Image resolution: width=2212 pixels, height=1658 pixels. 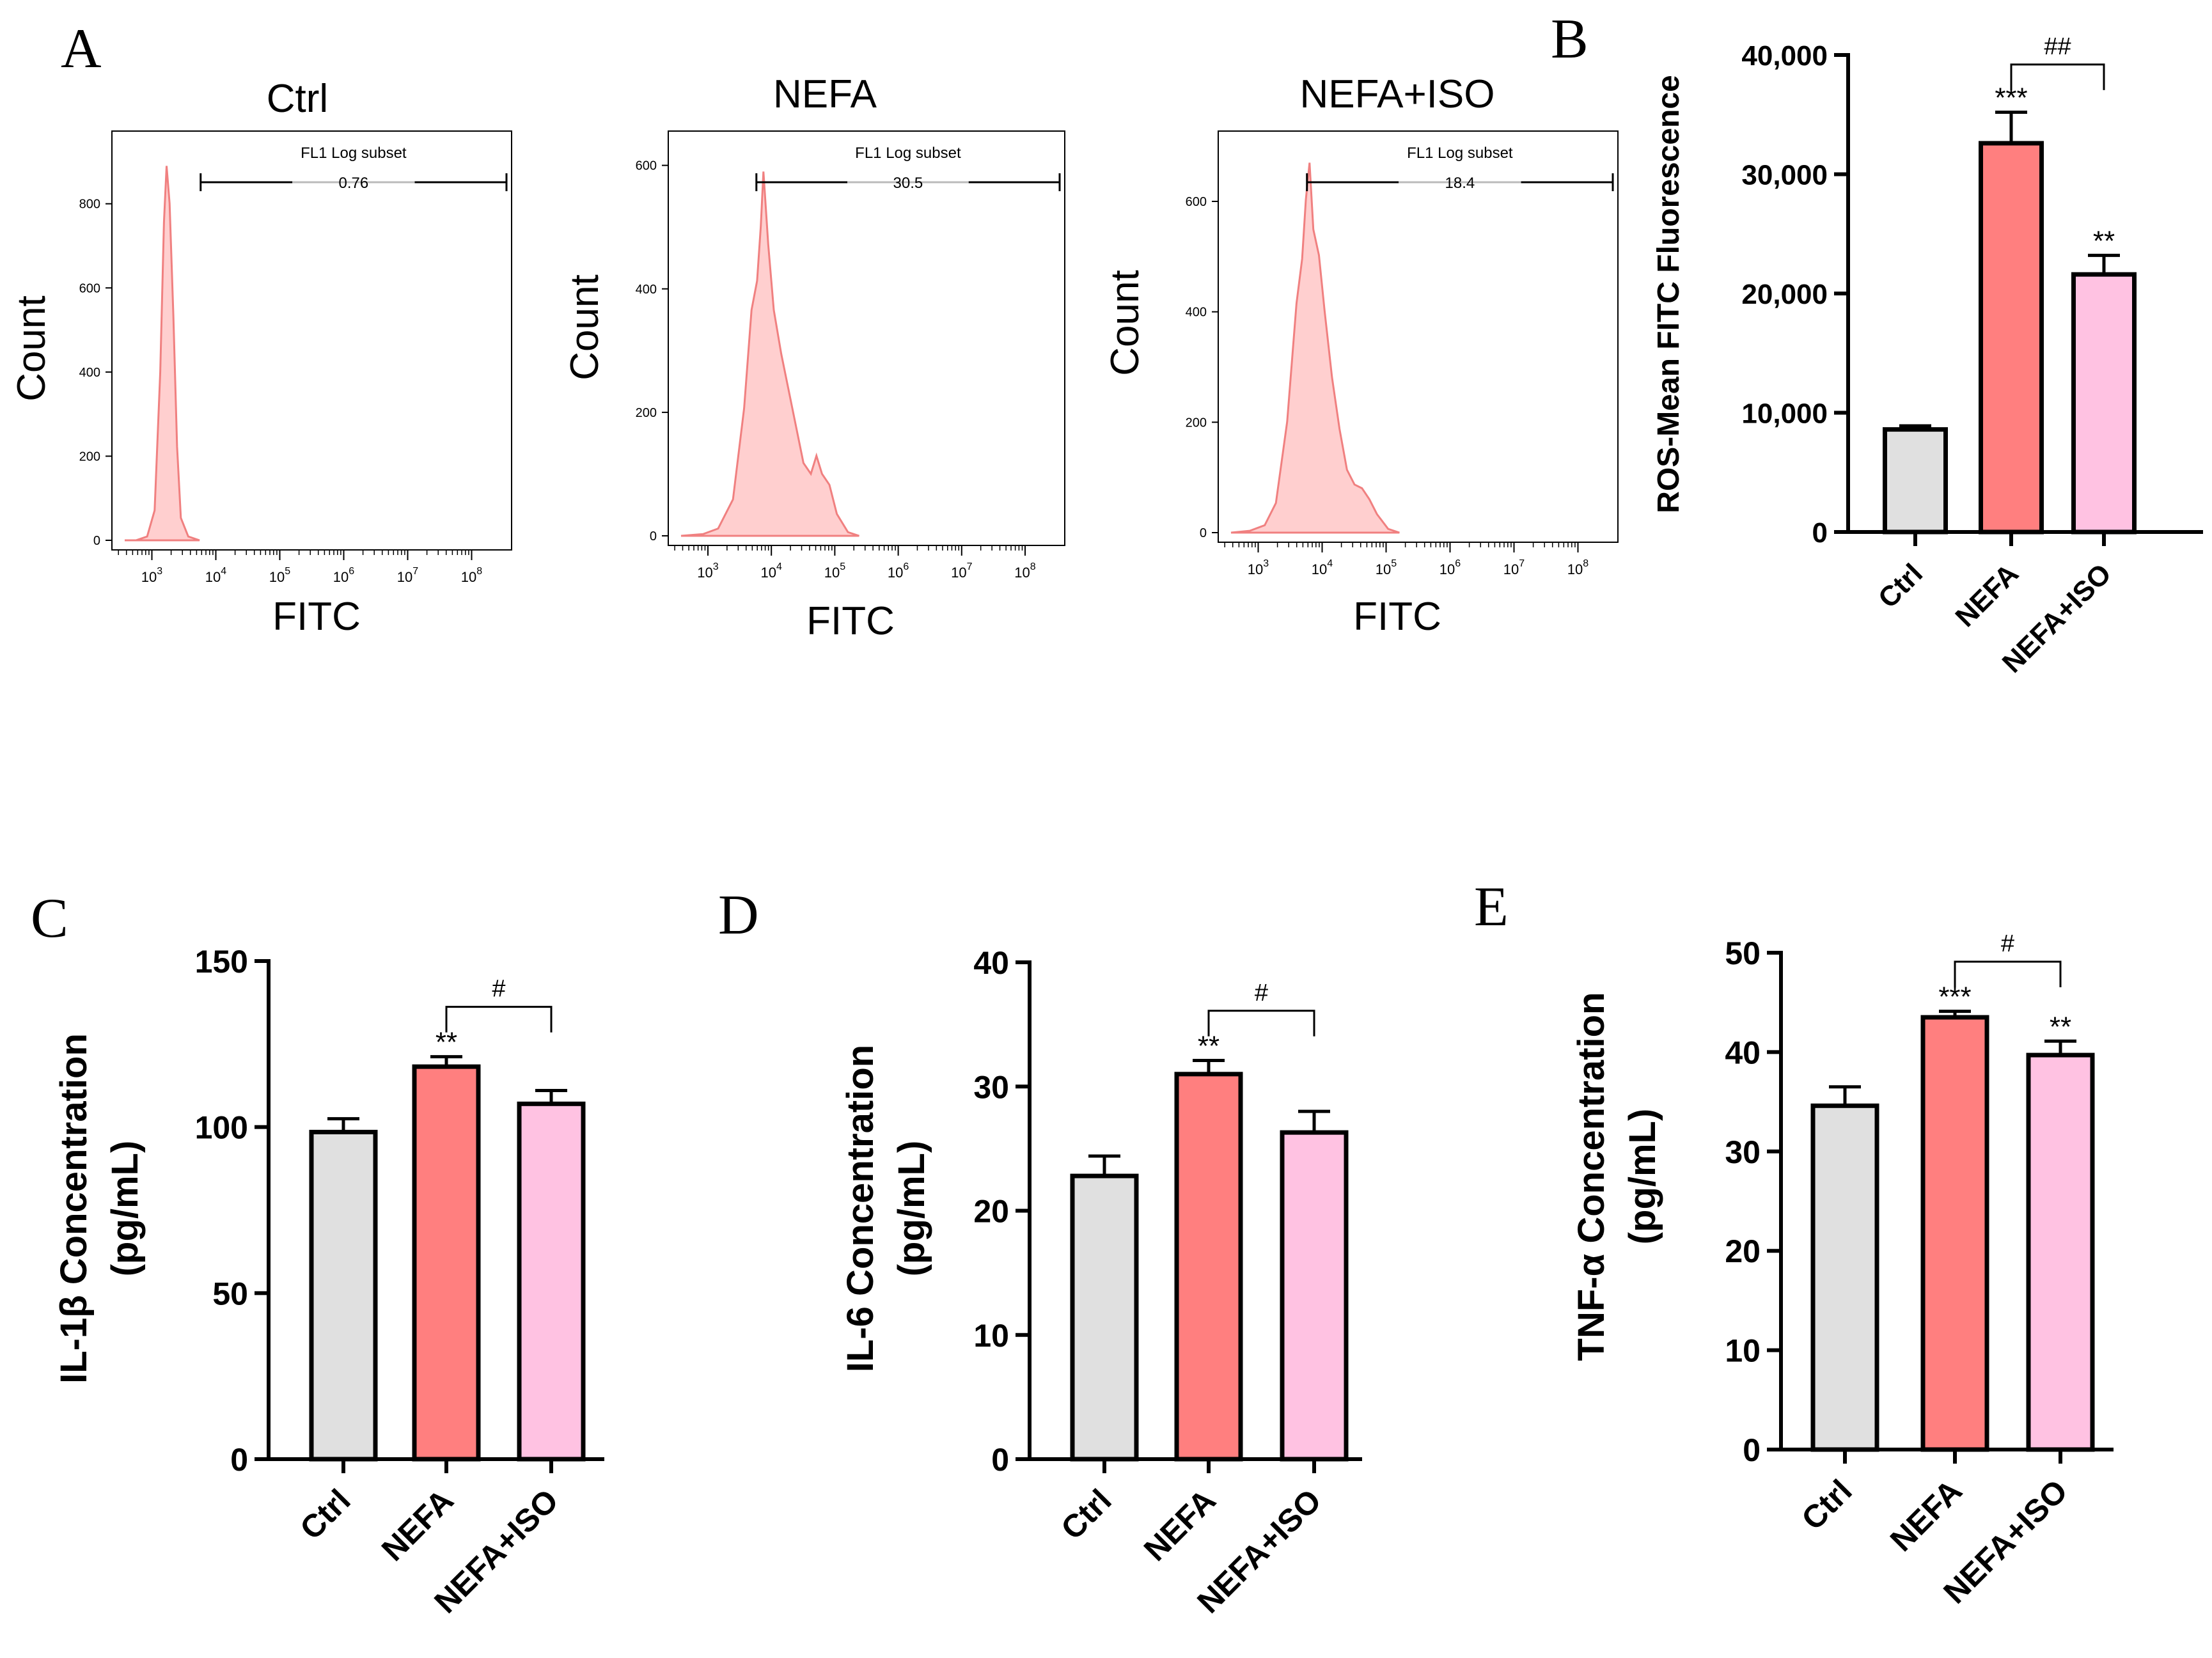 I want to click on flow-x-tick-label: 10⁶, so click(x=1450, y=568).